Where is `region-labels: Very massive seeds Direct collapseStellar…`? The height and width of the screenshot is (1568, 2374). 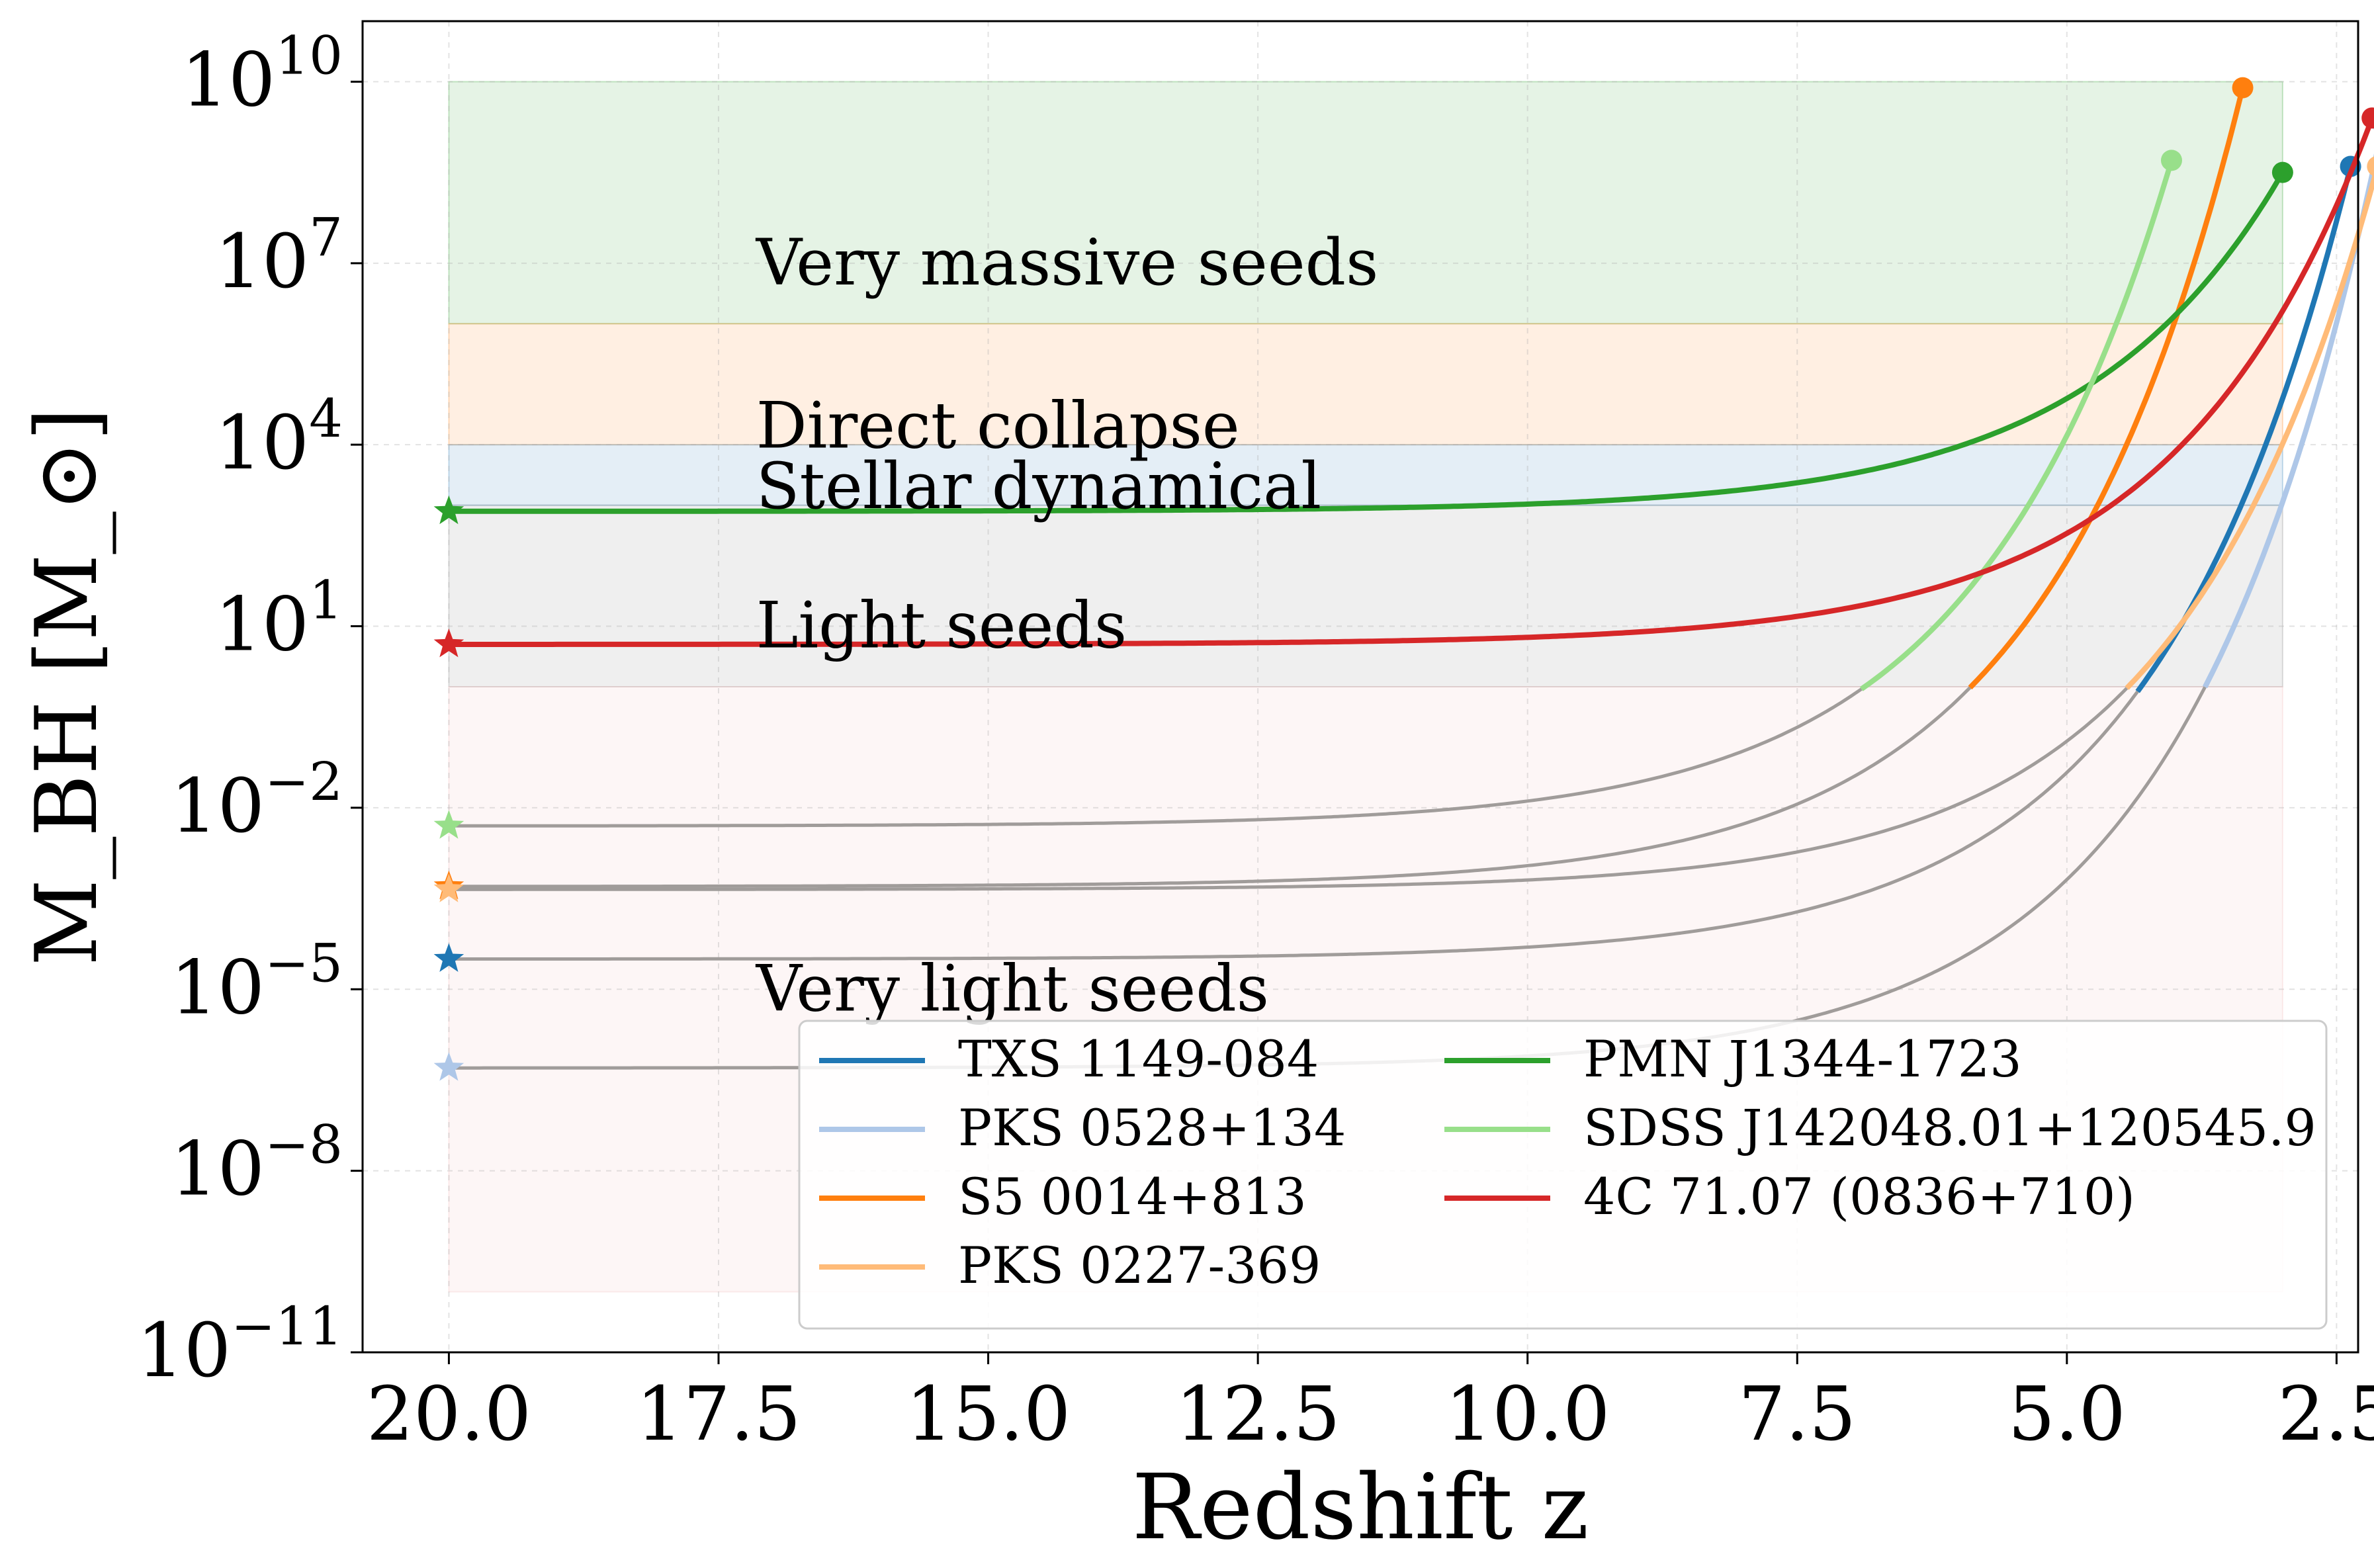 region-labels: Very massive seeds Direct collapseStellar… is located at coordinates (1067, 626).